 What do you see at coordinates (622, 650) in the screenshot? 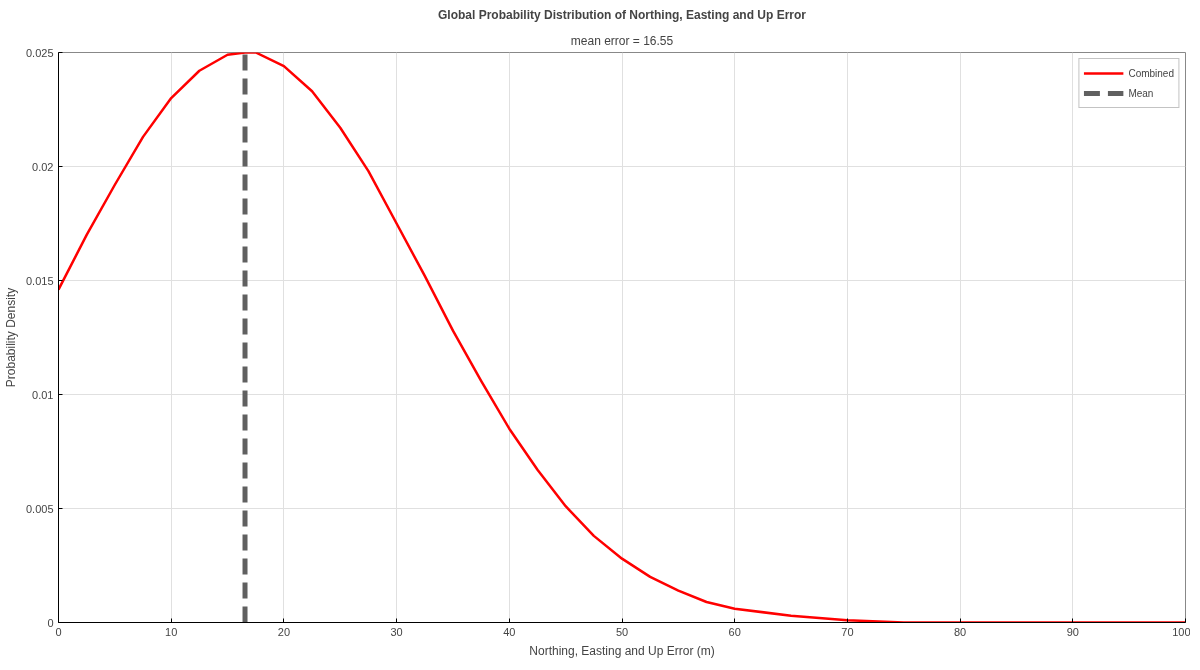
I see `x-axis-title: Northing, Easting and Up Error (m)` at bounding box center [622, 650].